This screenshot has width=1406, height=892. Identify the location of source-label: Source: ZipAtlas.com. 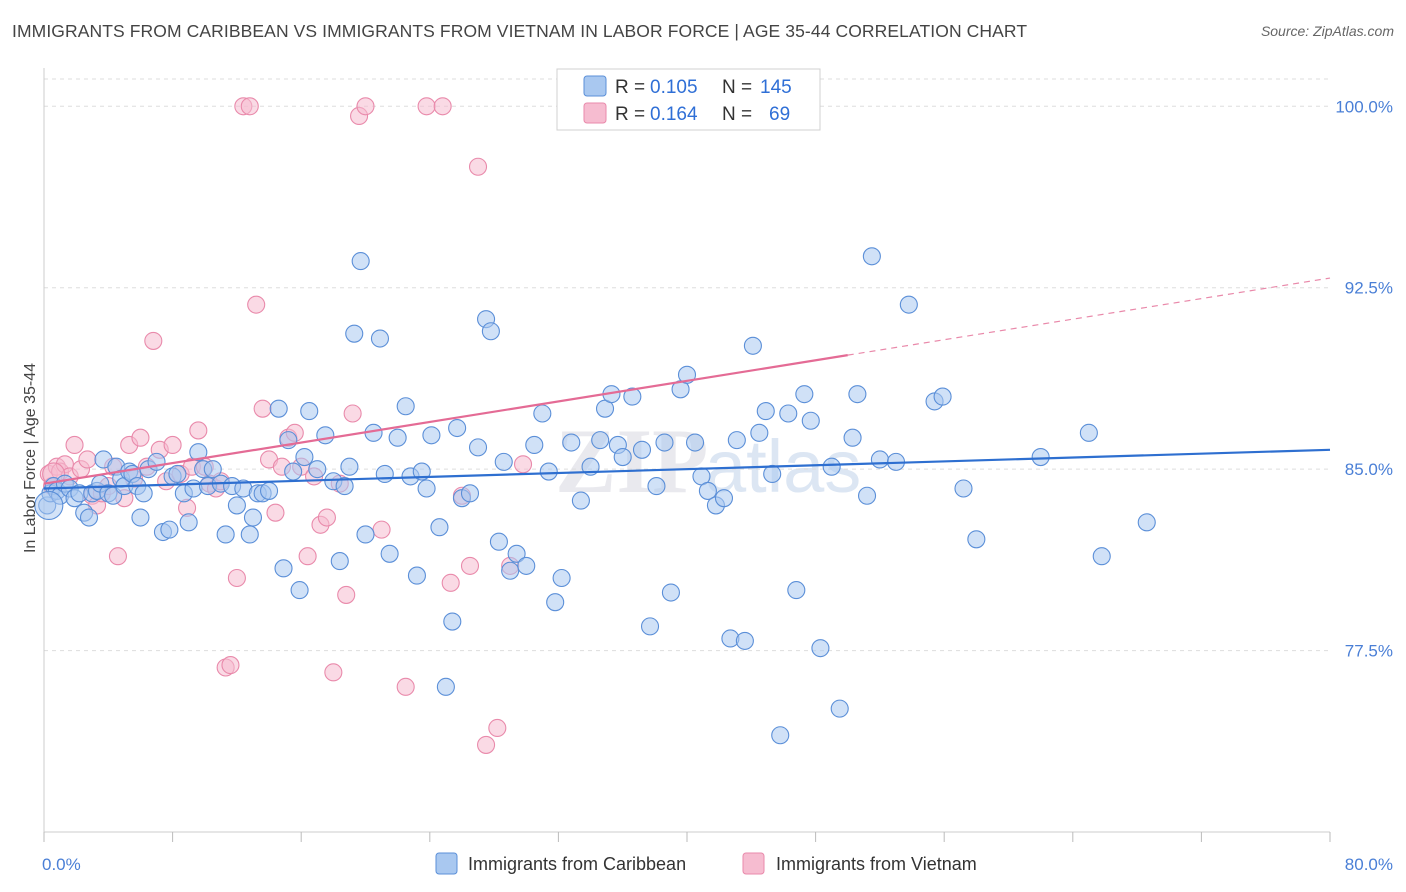
(1327, 31).